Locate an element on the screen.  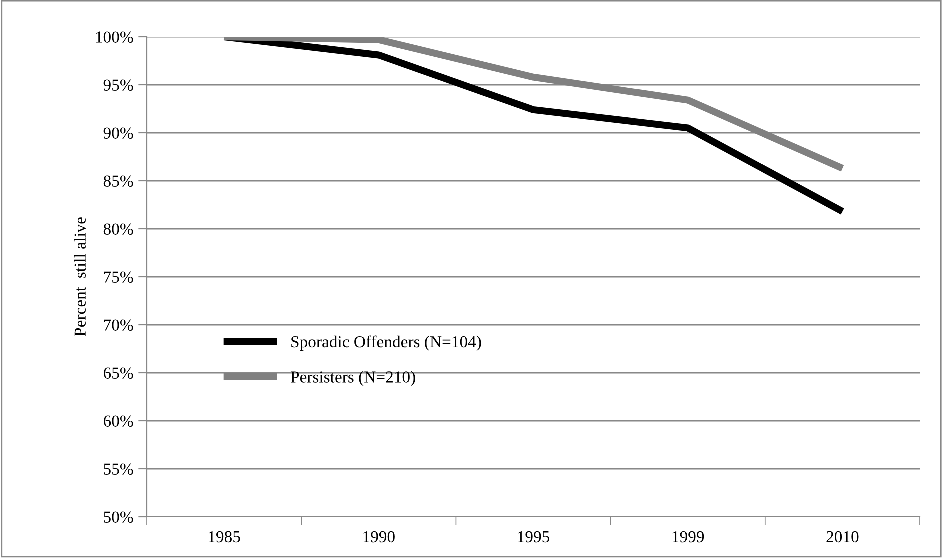
x-tick-label: 1985 is located at coordinates (224, 537).